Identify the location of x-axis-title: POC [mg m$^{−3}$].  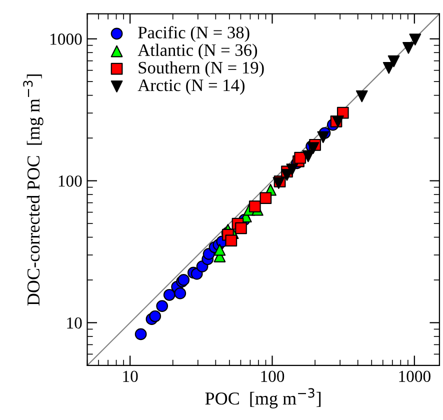
(263, 398).